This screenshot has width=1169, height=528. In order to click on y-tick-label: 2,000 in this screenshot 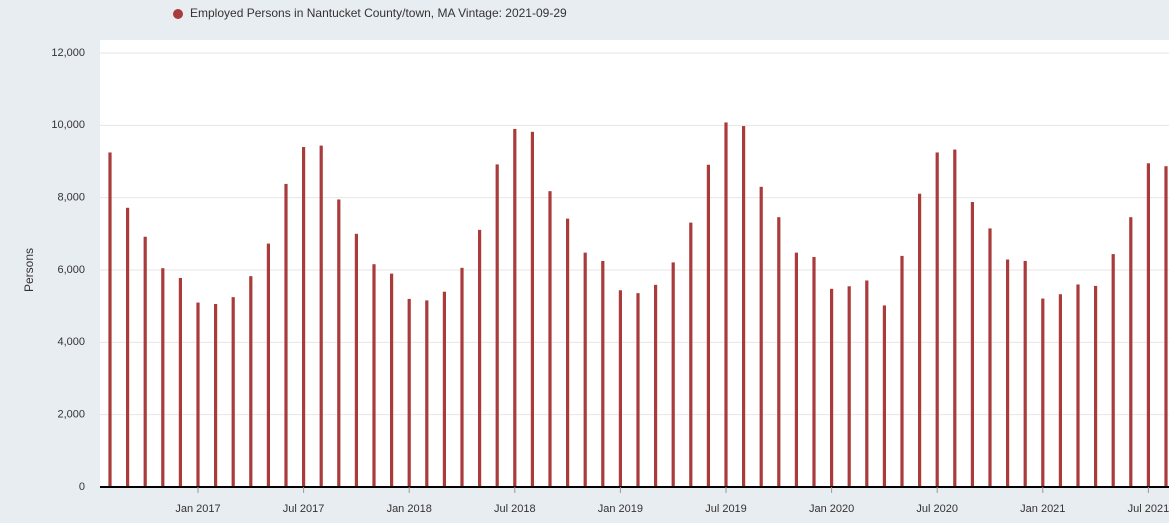, I will do `click(71, 415)`.